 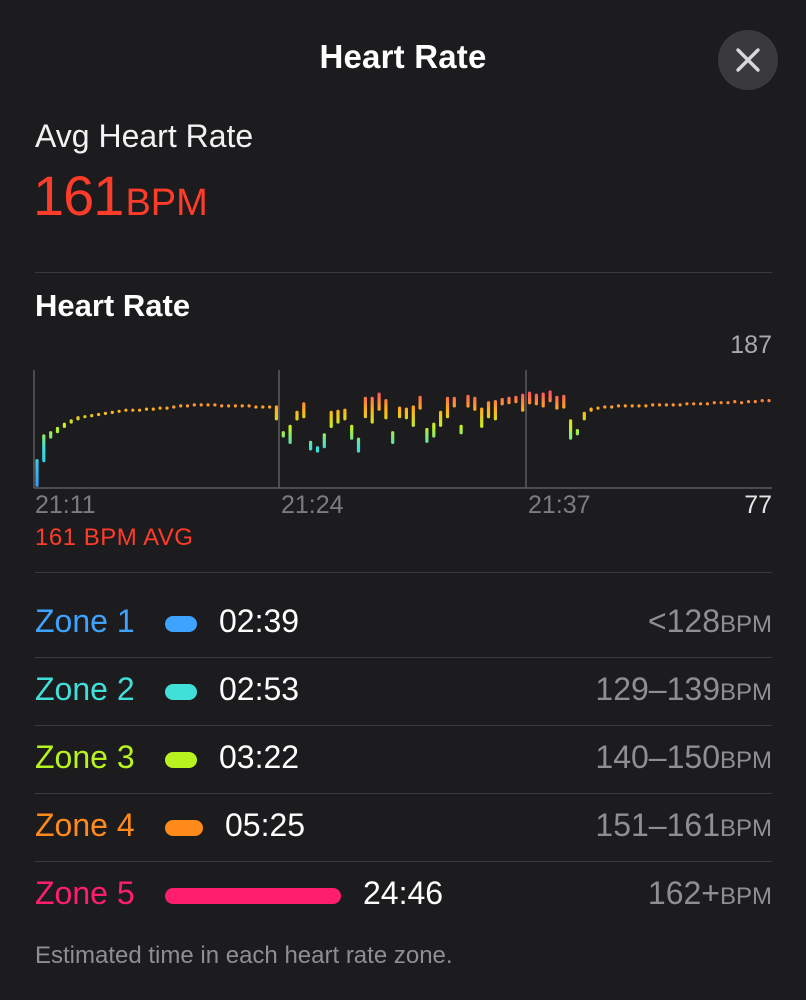 I want to click on chart-x-tick: 21:11, so click(x=65, y=505).